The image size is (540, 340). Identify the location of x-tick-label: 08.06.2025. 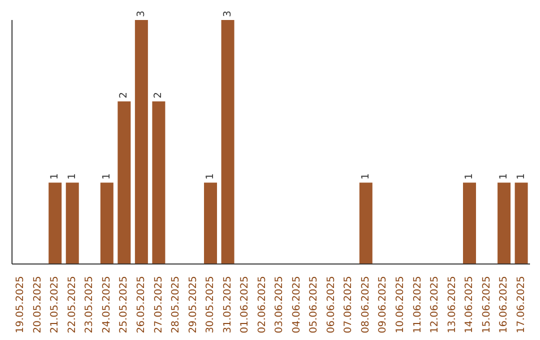
(366, 305).